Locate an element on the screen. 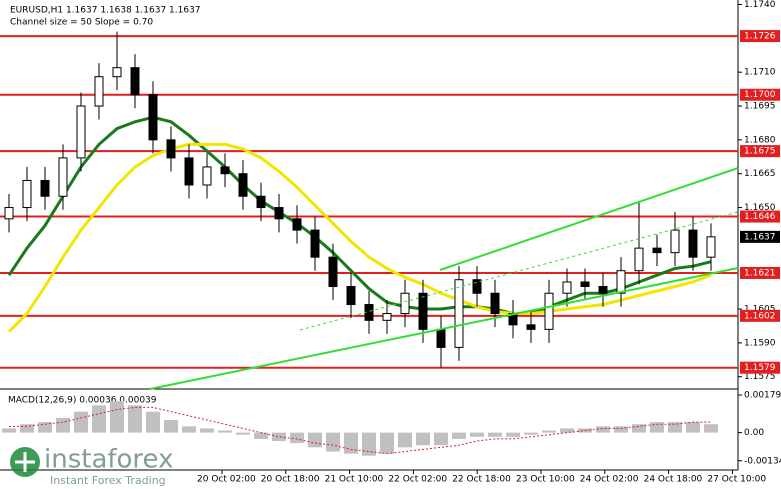 The image size is (781, 489). logo: instaforex Instant Forex Trading is located at coordinates (91, 466).